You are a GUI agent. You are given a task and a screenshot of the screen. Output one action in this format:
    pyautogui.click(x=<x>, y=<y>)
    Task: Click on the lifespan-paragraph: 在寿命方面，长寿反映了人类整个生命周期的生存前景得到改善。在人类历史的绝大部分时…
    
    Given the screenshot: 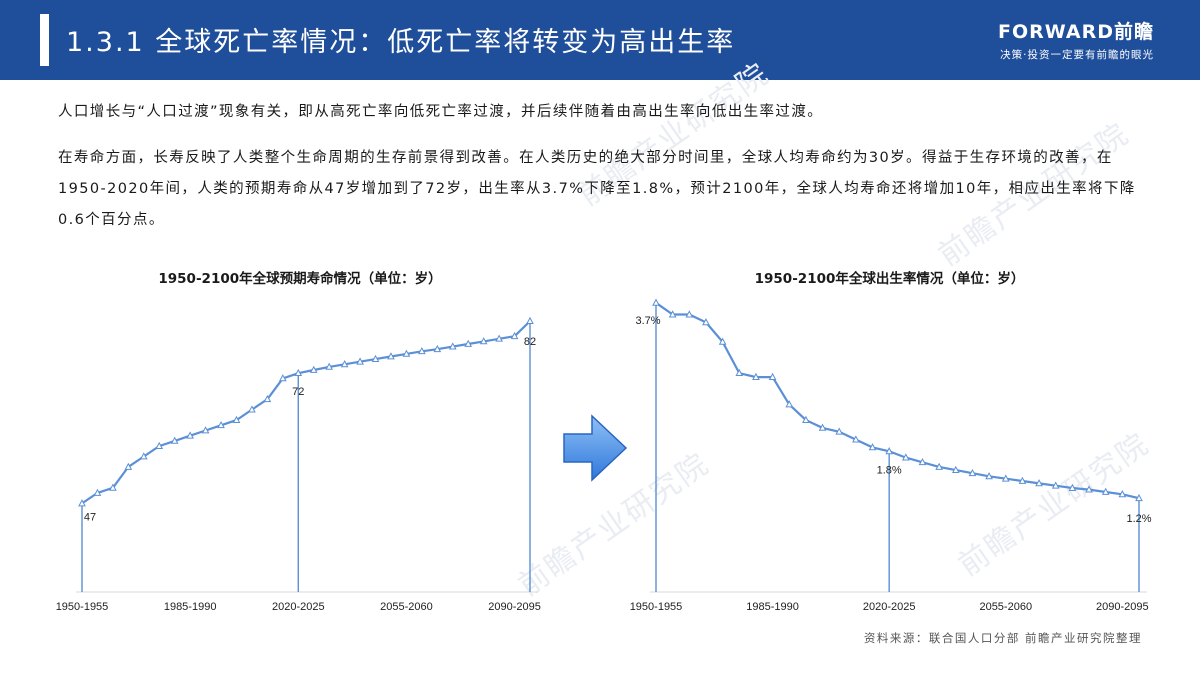 What is the action you would take?
    pyautogui.click(x=597, y=189)
    